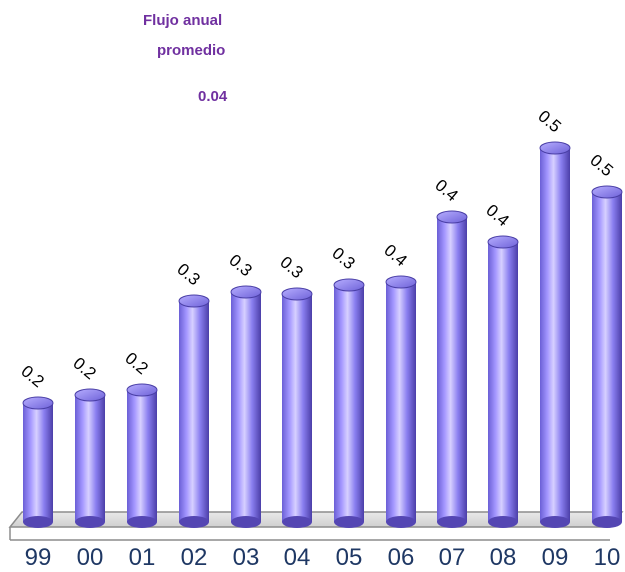 The height and width of the screenshot is (572, 625). What do you see at coordinates (555, 557) in the screenshot?
I see `x-tick-label: 09` at bounding box center [555, 557].